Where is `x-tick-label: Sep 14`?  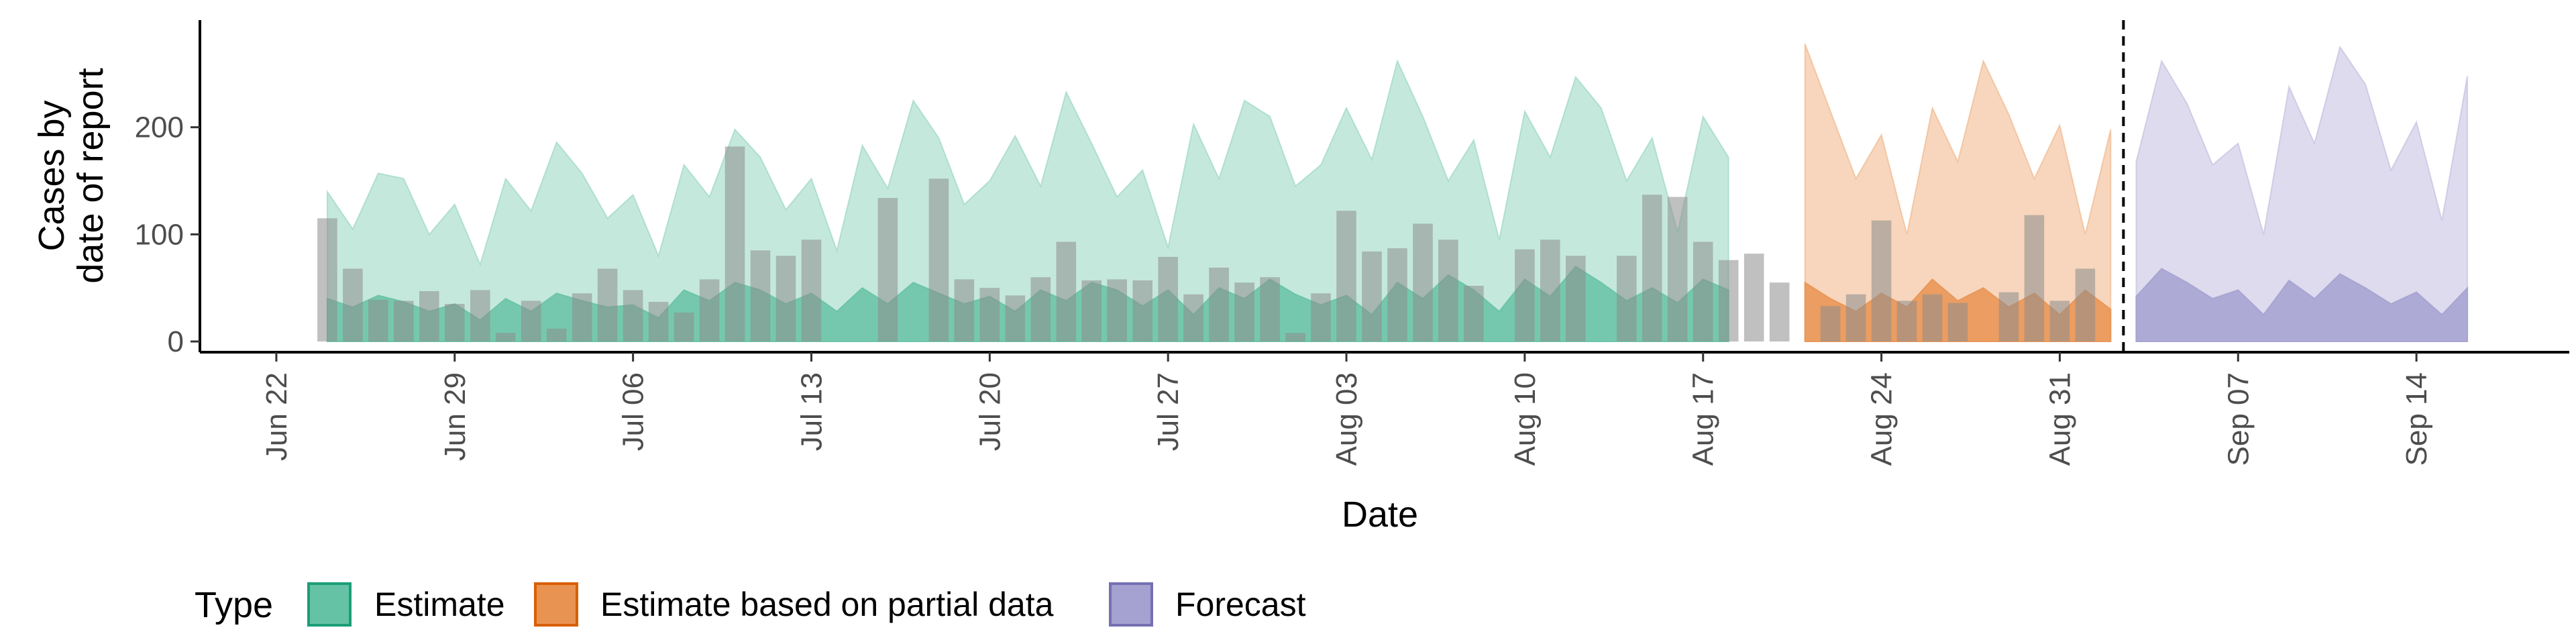
x-tick-label: Sep 14 is located at coordinates (2416, 419).